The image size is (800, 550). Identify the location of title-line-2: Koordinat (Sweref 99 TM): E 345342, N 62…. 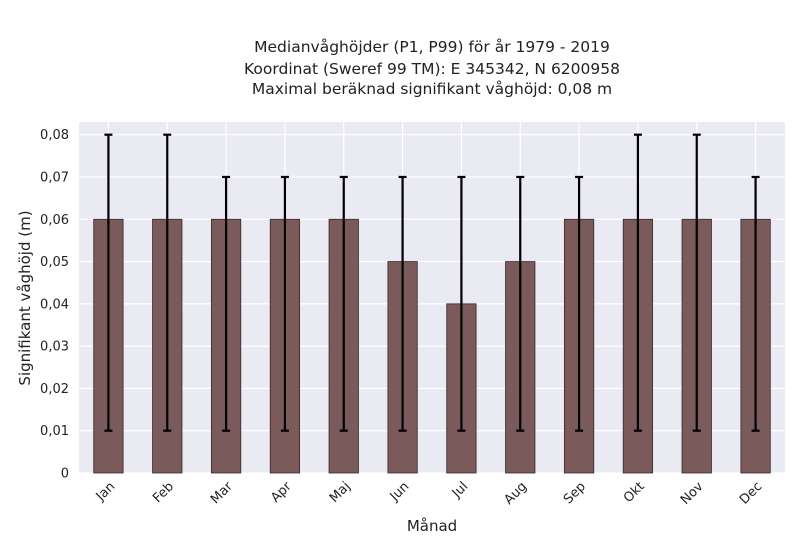
(432, 69).